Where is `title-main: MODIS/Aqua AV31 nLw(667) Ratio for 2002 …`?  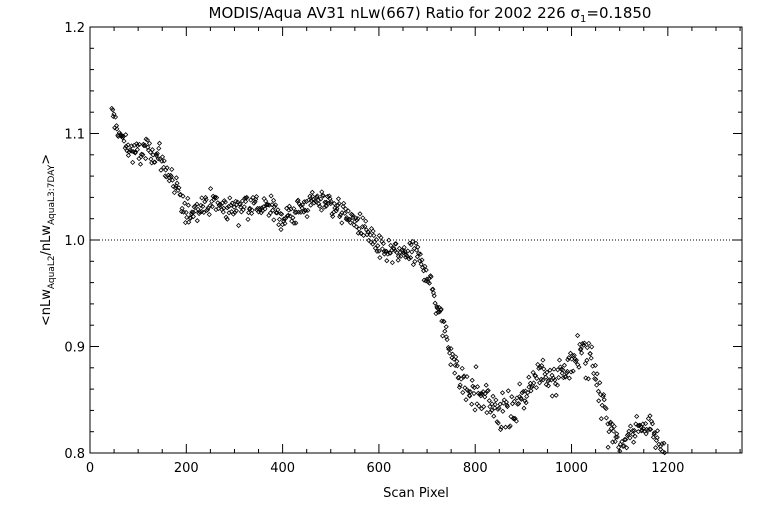
title-main: MODIS/Aqua AV31 nLw(667) Ratio for 2002 … is located at coordinates (395, 13).